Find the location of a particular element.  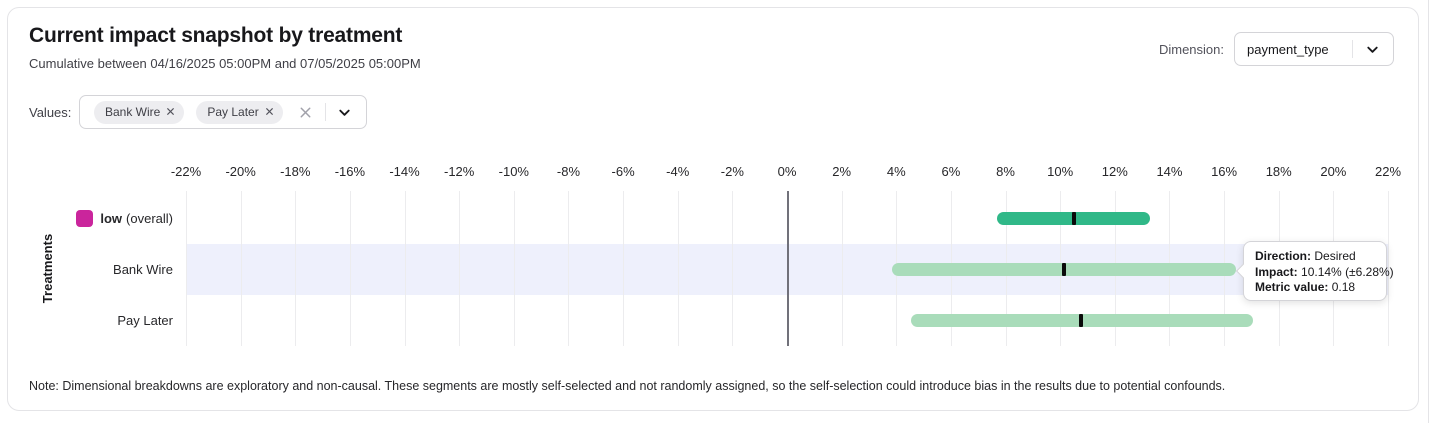

values-filter-row: Values: Bank Wire Pay Later is located at coordinates (198, 112).